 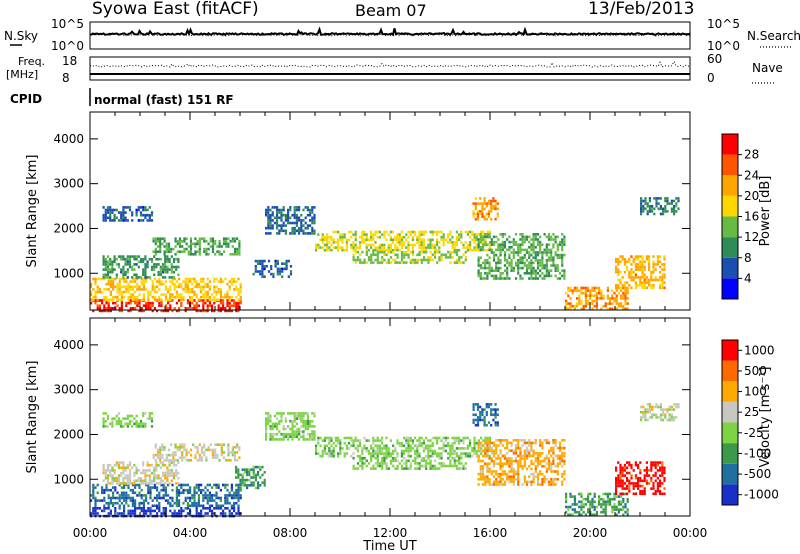 I want to click on freq-tick-top: 18, so click(x=69, y=61).